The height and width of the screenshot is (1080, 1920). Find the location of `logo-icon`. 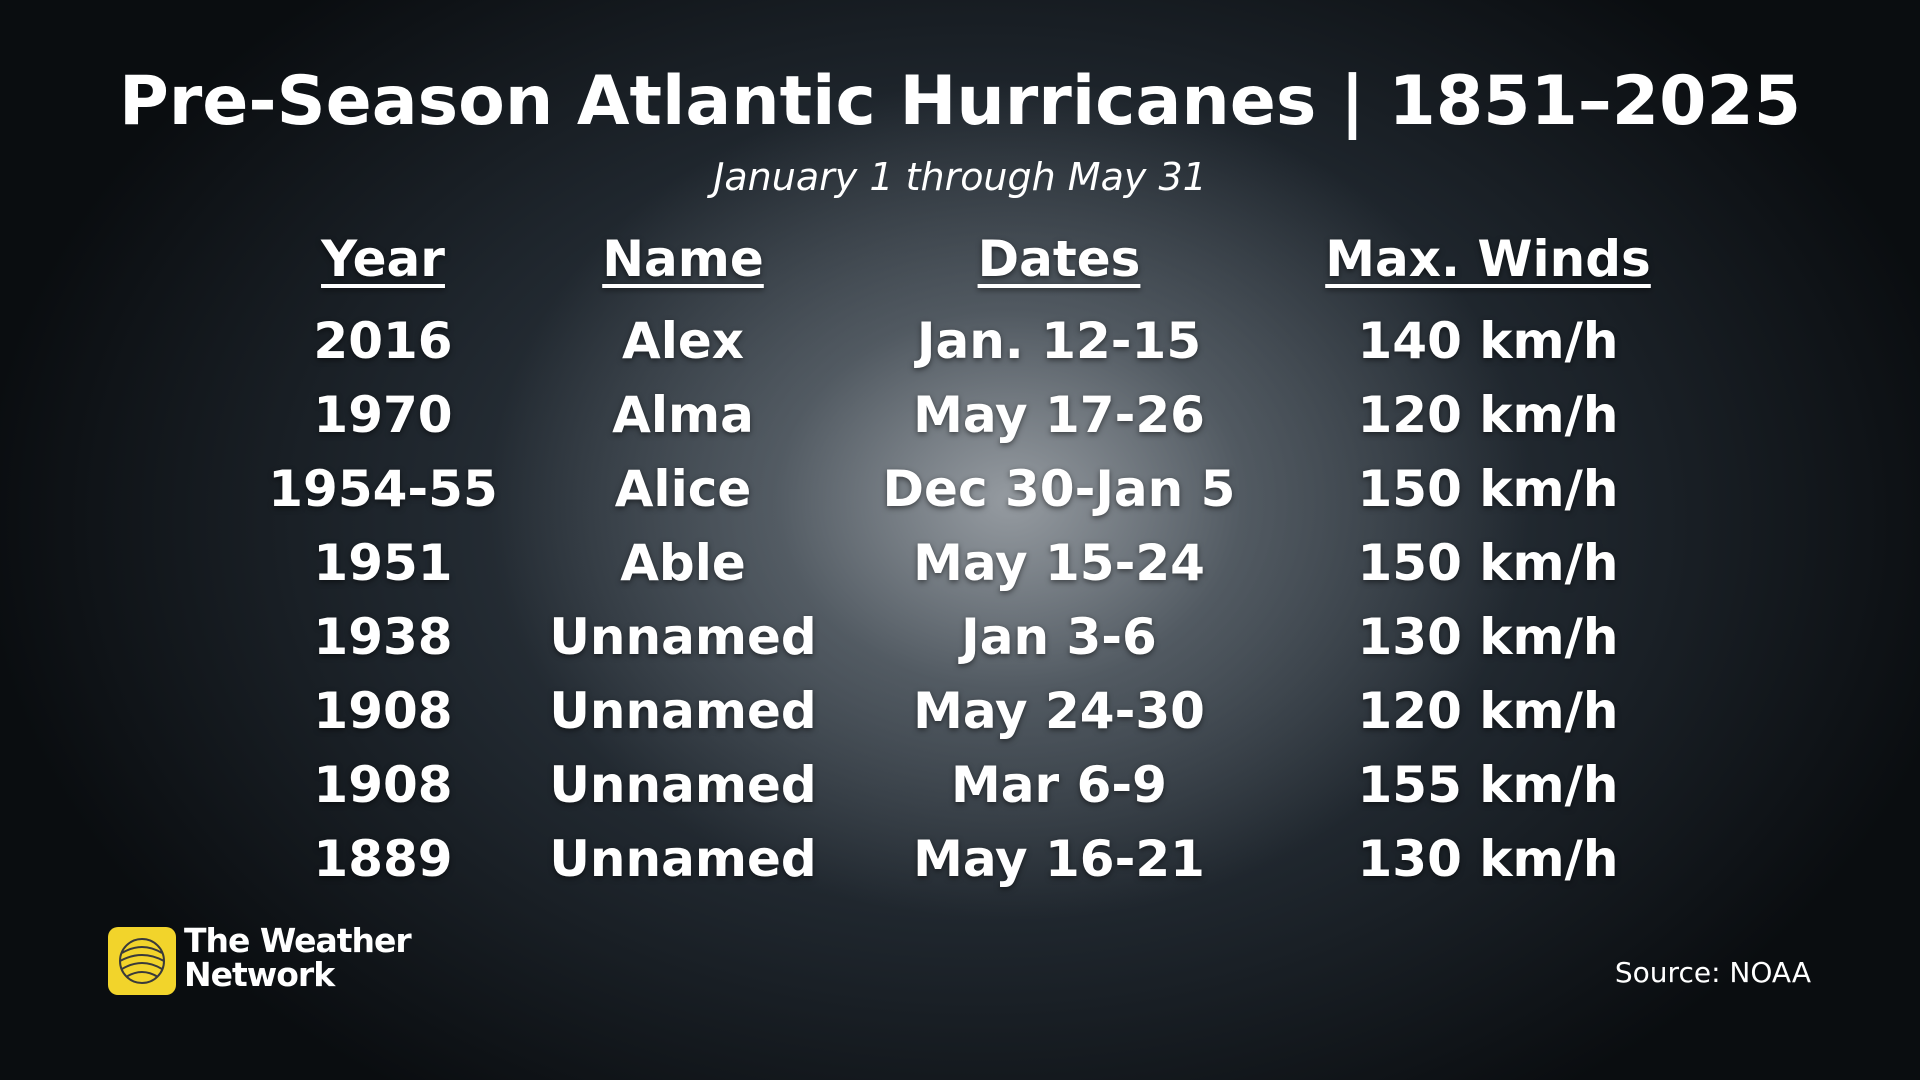

logo-icon is located at coordinates (142, 961).